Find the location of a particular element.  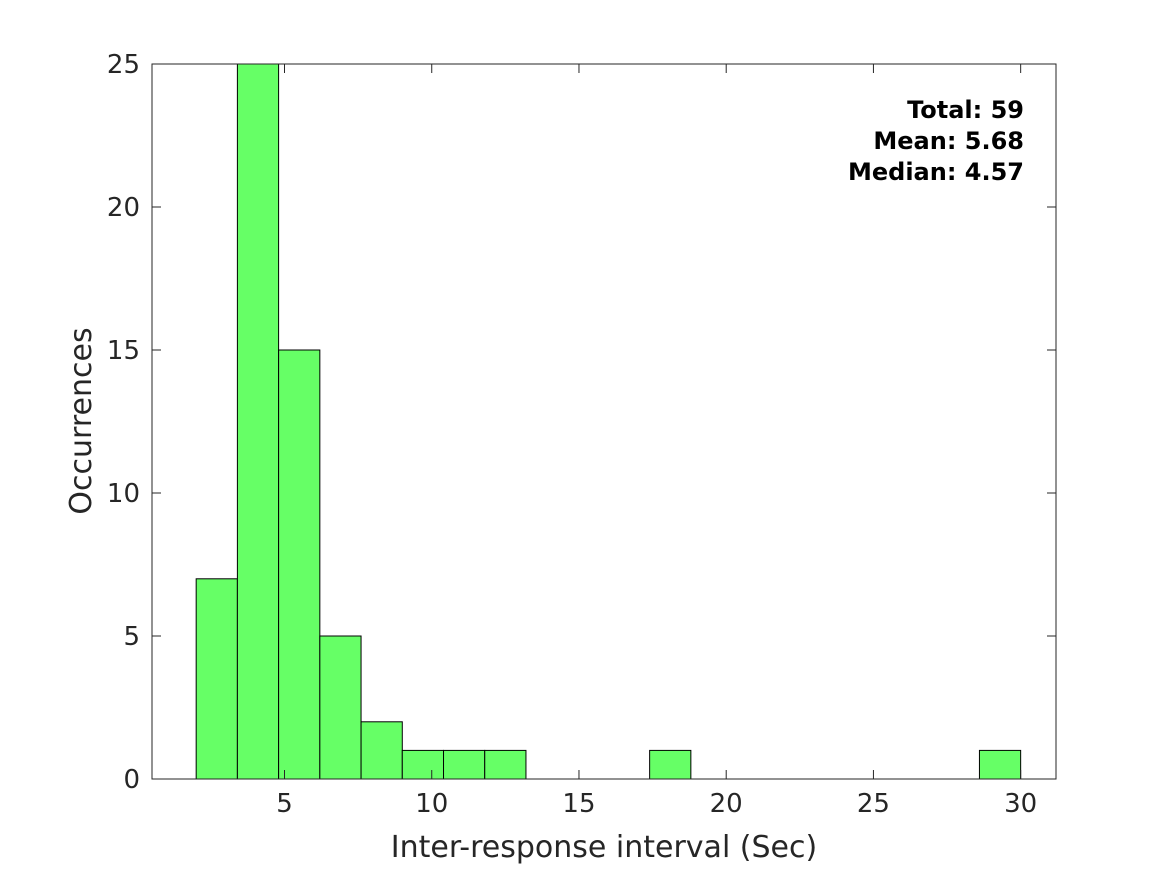

x-tick-label: 20 is located at coordinates (726, 804).